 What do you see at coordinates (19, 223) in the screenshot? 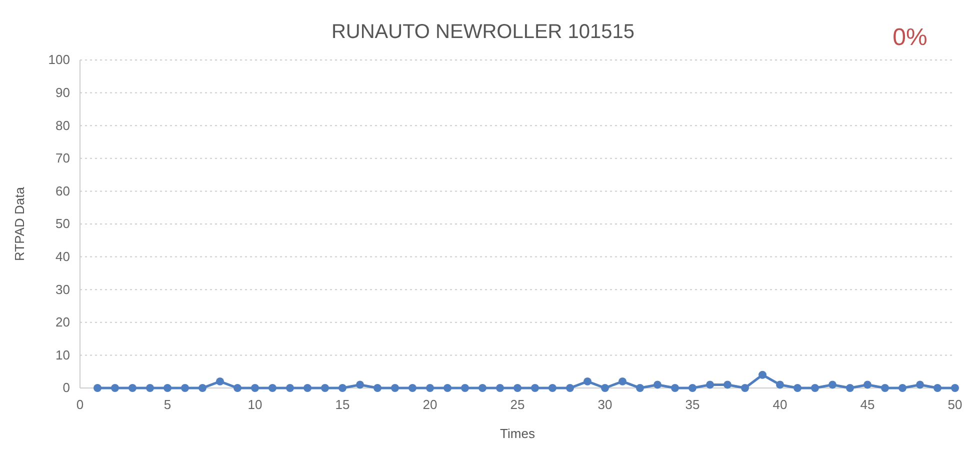
I see `y-axis-title: RTPAD Data` at bounding box center [19, 223].